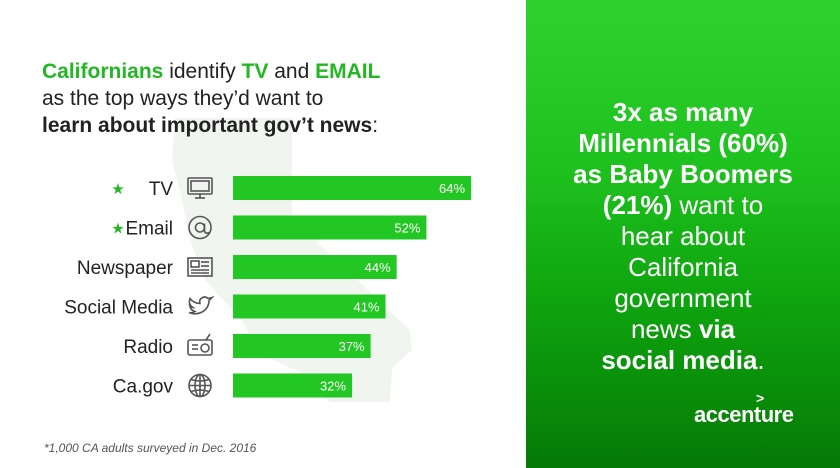  Describe the element at coordinates (744, 414) in the screenshot. I see `brand-name: accenture` at that location.